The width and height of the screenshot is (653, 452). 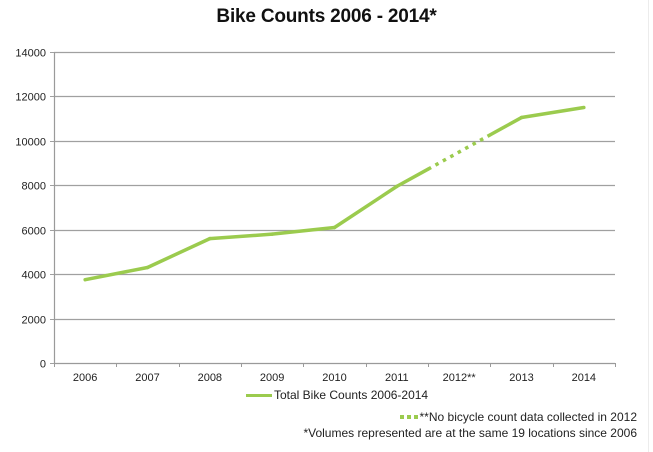 I want to click on x-tick-label: 2014, so click(x=584, y=378).